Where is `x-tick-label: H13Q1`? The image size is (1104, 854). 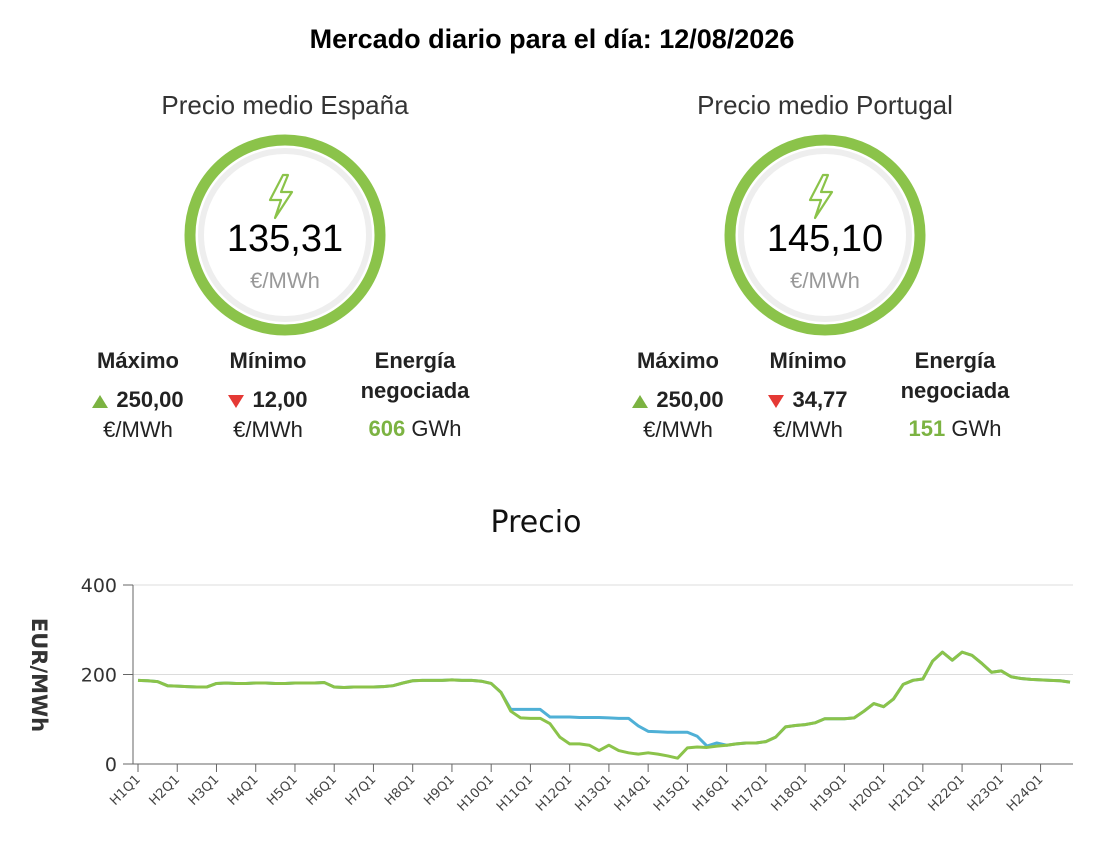
x-tick-label: H13Q1 is located at coordinates (593, 793).